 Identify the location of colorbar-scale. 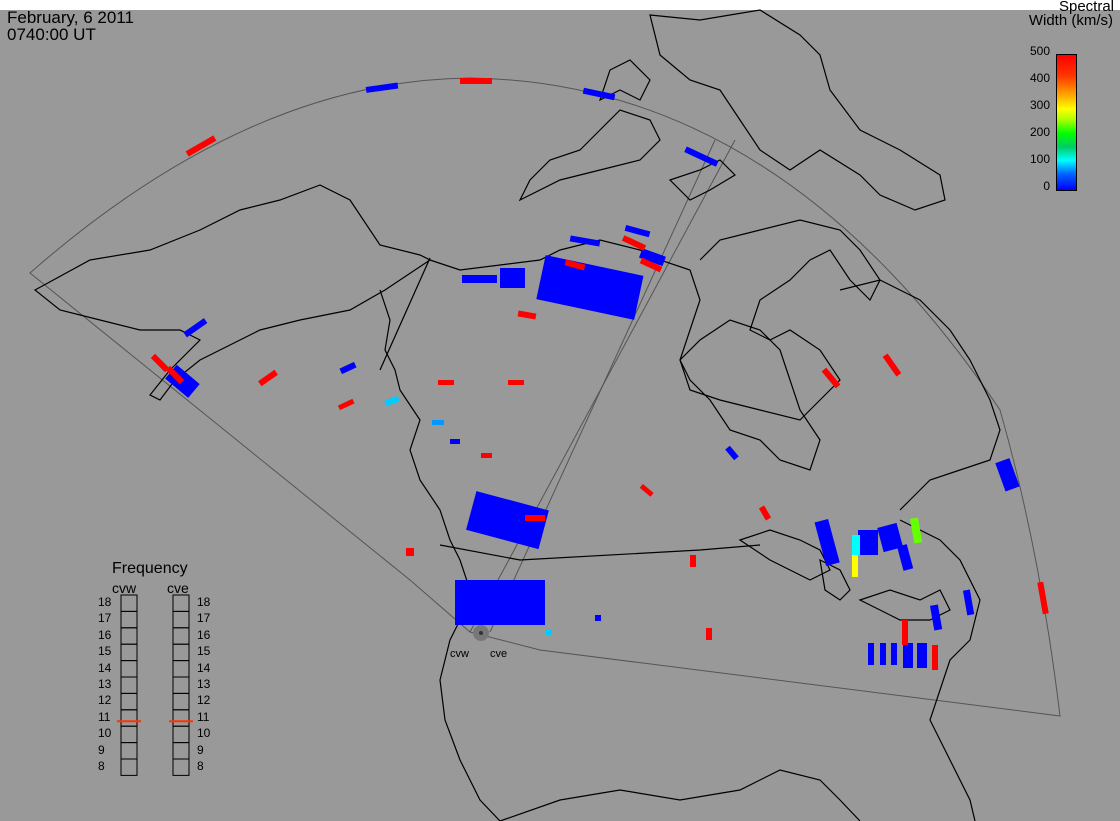
(1066, 122).